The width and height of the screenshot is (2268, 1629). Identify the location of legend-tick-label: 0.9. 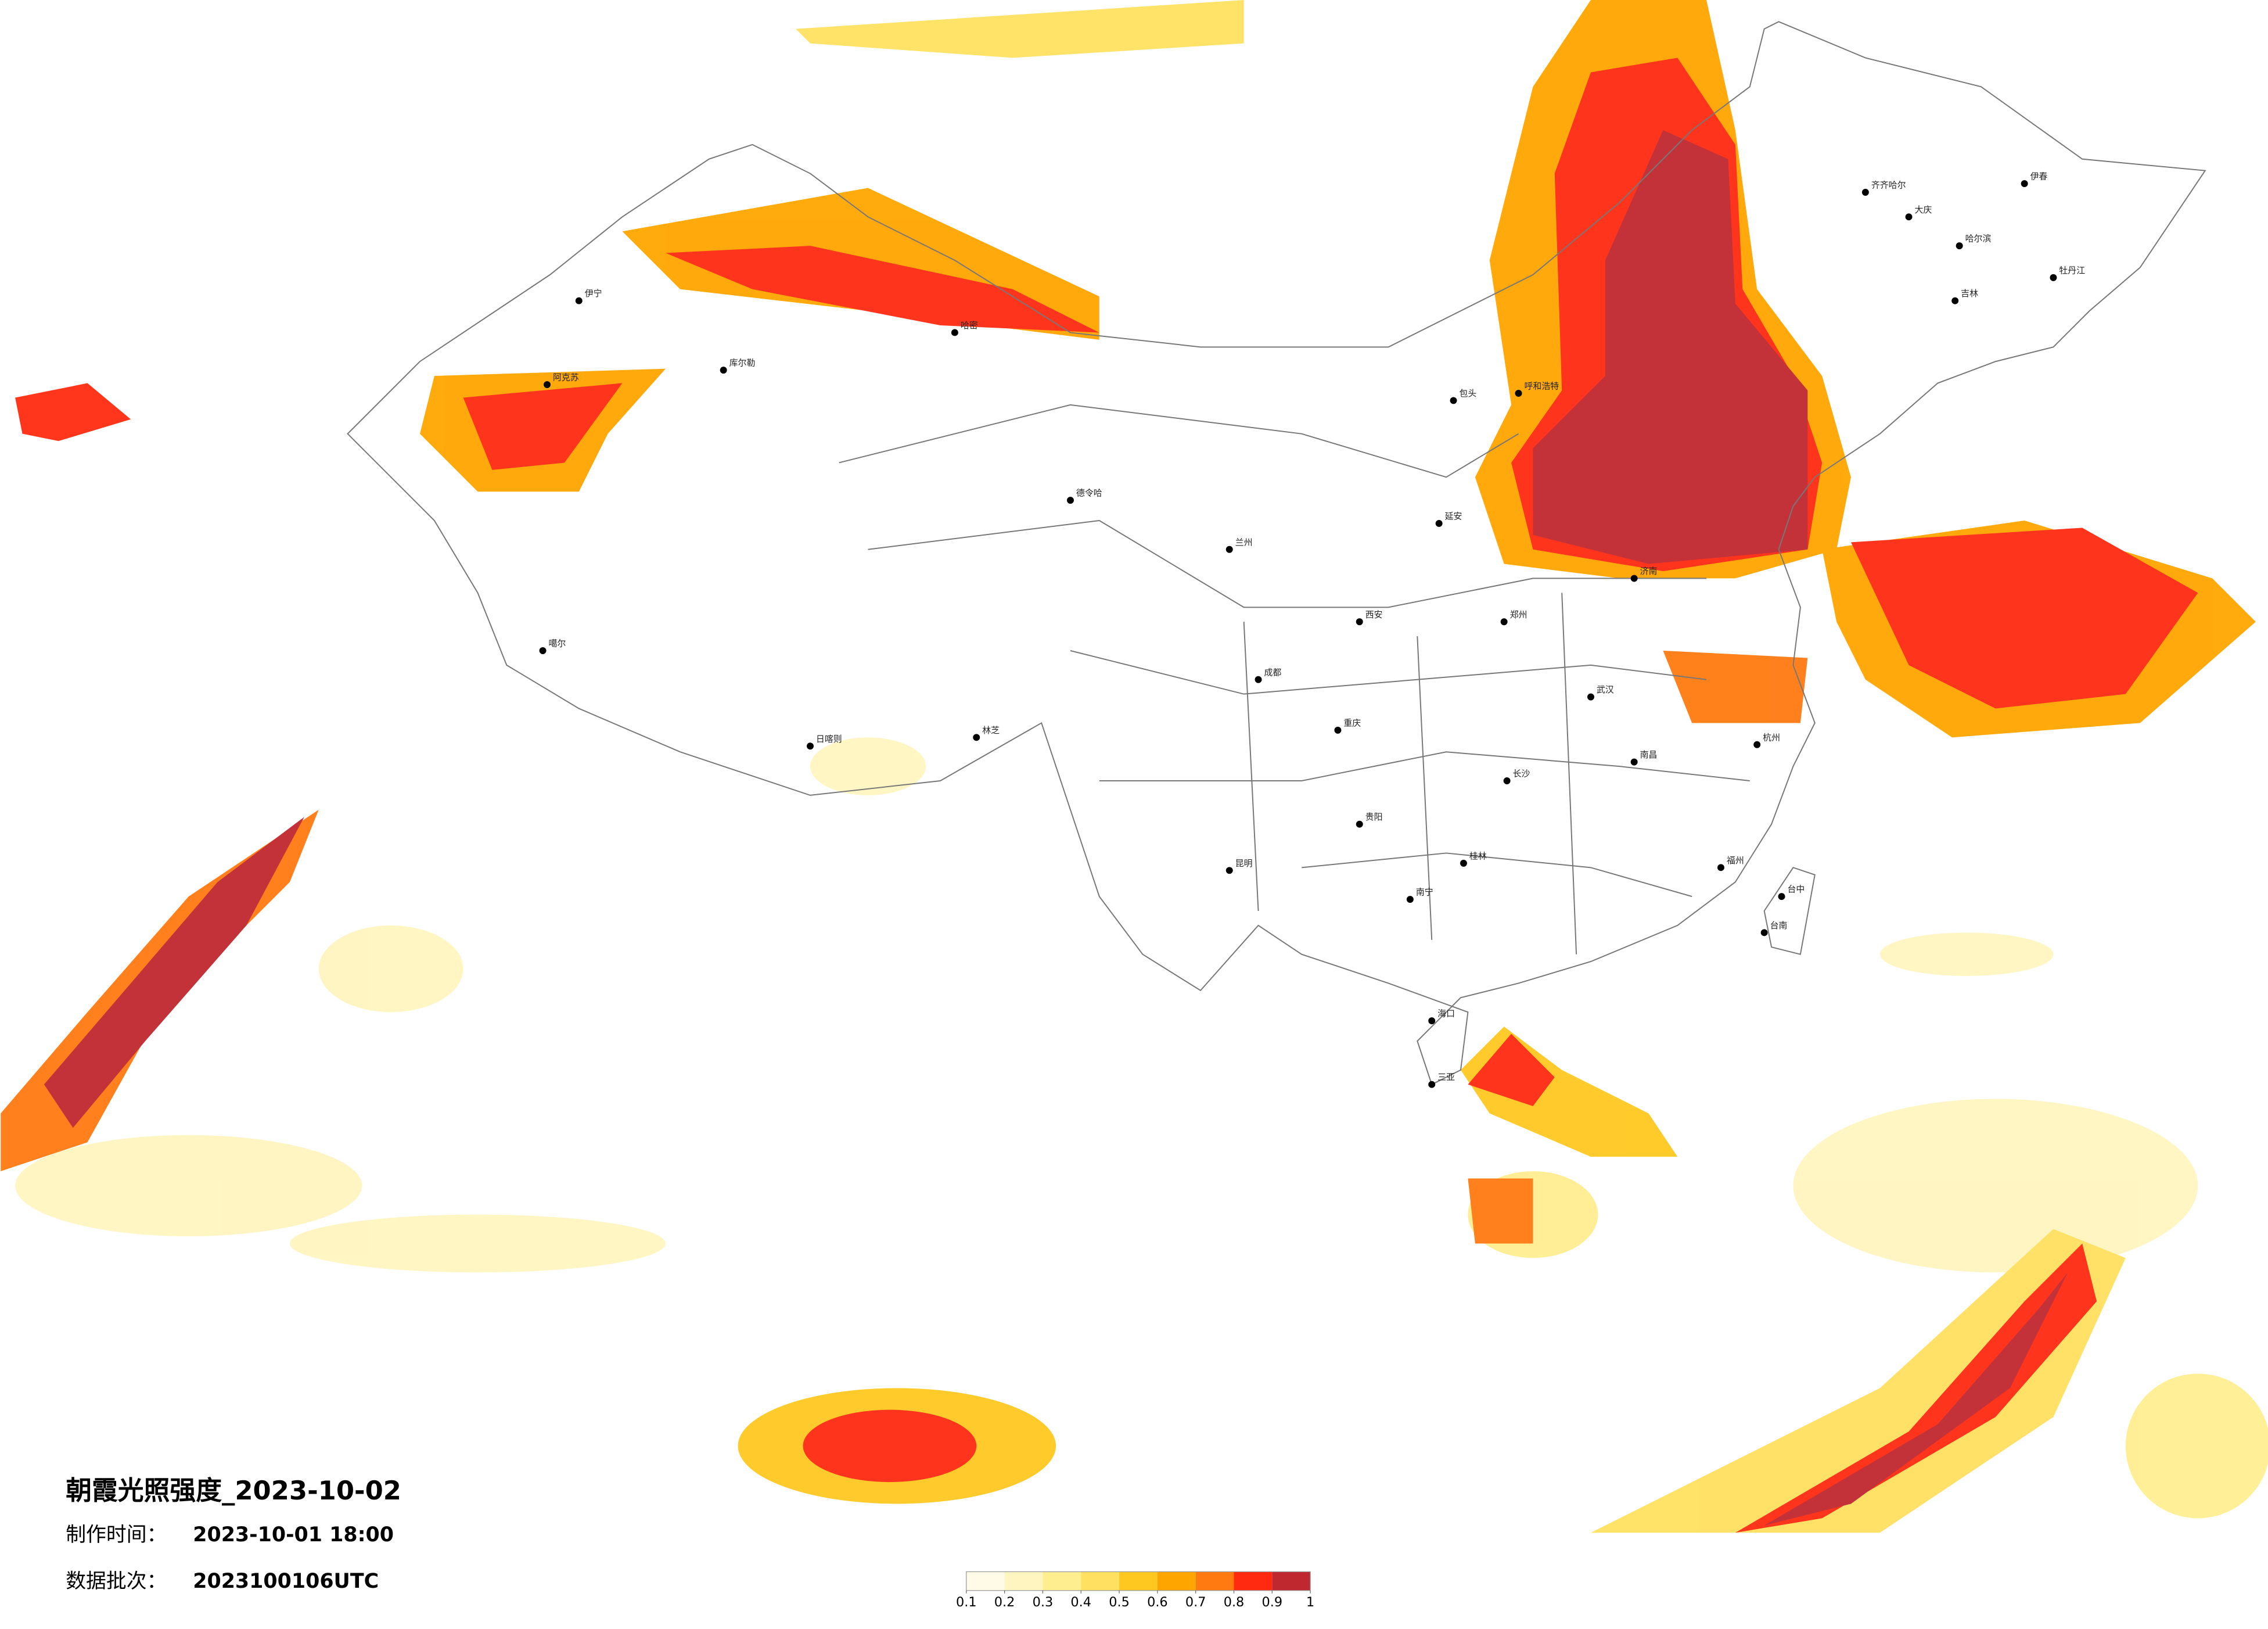
(1272, 1602).